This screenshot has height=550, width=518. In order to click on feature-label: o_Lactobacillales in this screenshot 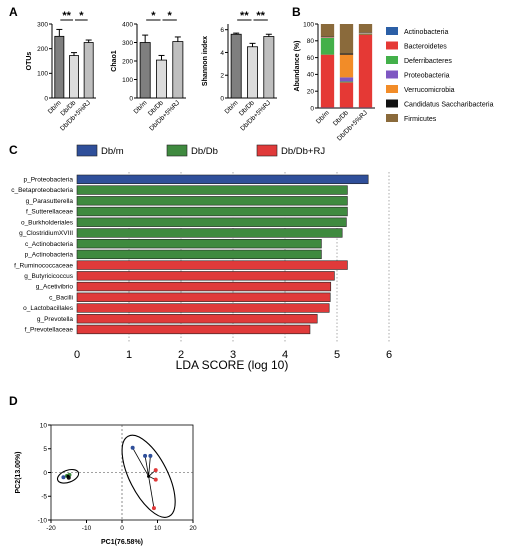, I will do `click(48, 308)`.